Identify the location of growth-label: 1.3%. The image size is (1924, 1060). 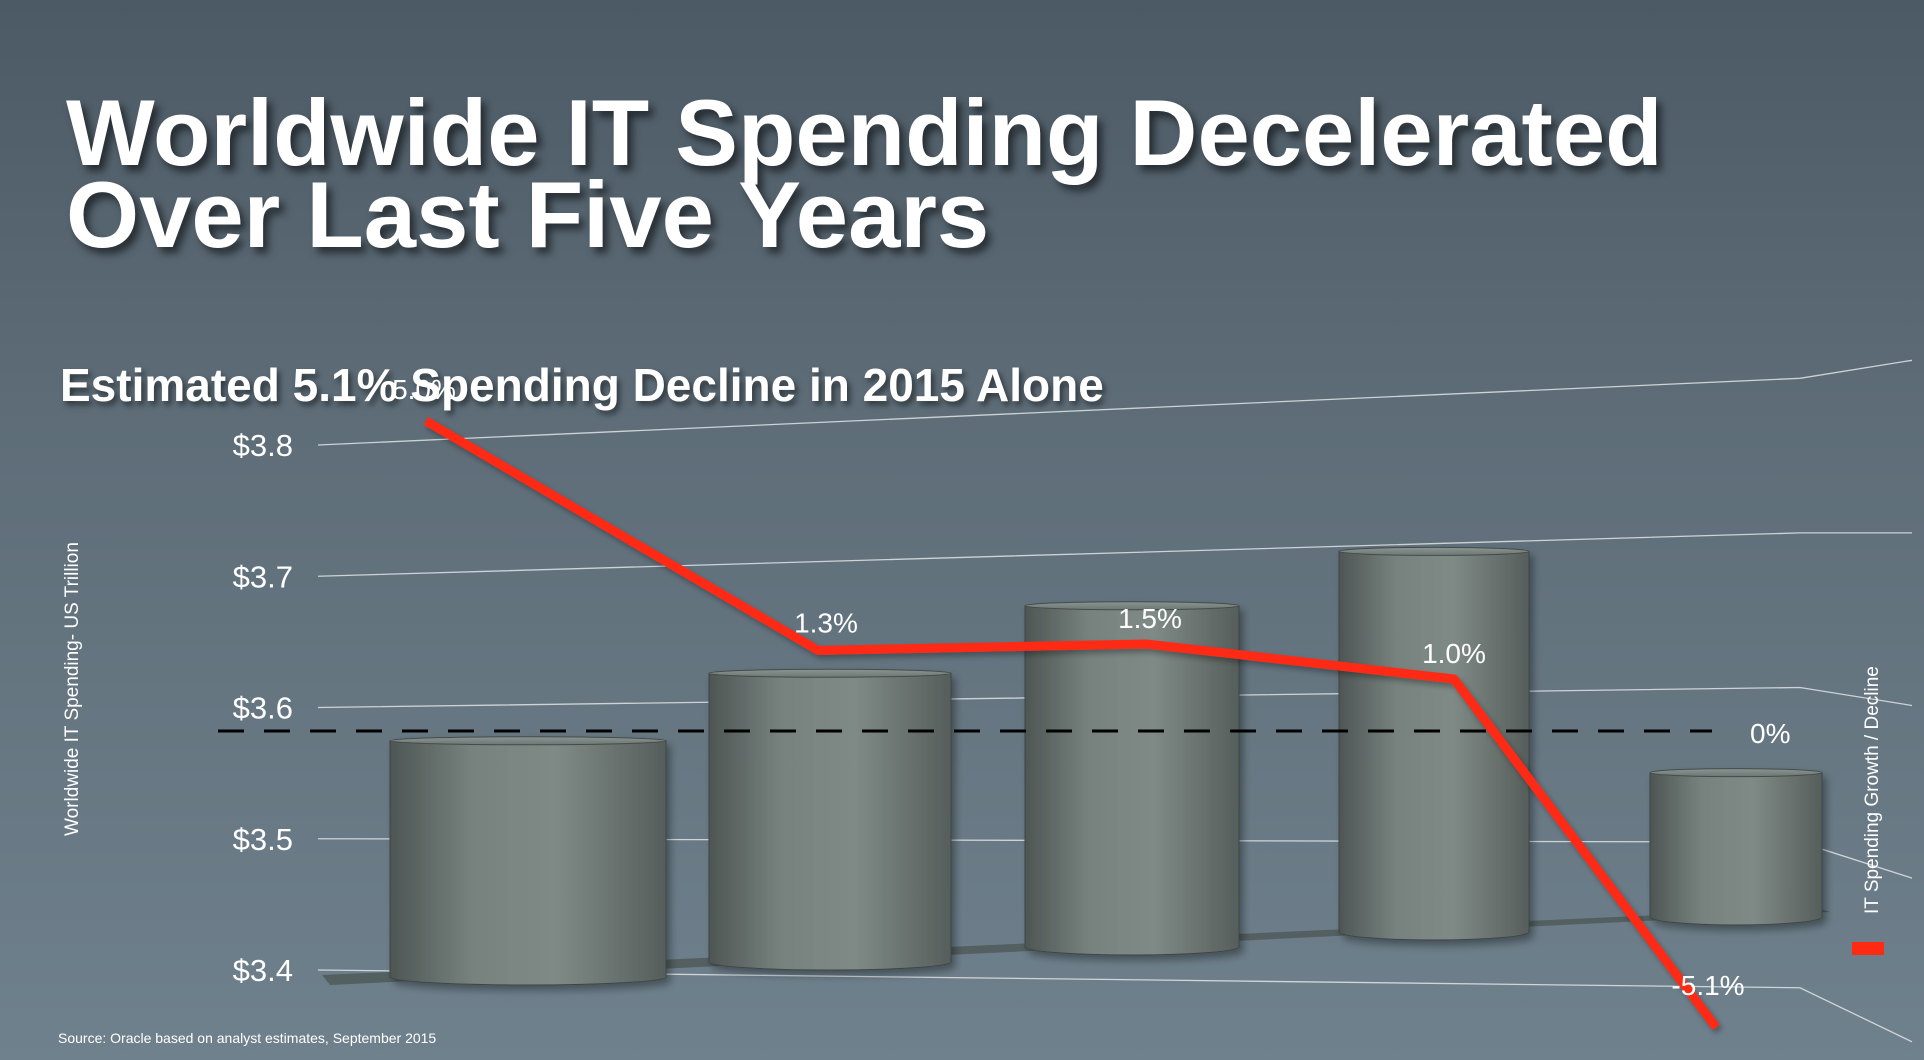
(826, 622).